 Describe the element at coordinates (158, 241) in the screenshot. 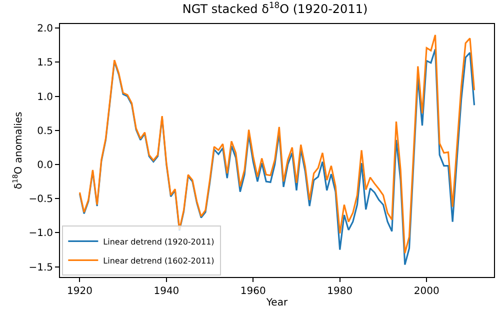

I see `legend-label: Linear detrend (1920-2011)` at that location.